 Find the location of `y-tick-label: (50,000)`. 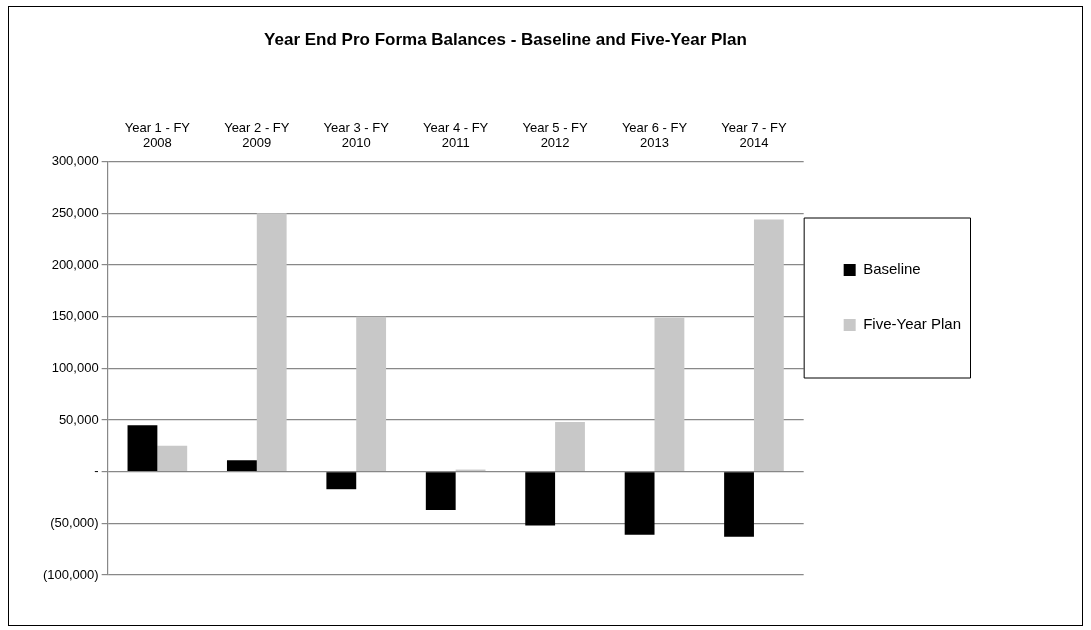

y-tick-label: (50,000) is located at coordinates (74, 522).